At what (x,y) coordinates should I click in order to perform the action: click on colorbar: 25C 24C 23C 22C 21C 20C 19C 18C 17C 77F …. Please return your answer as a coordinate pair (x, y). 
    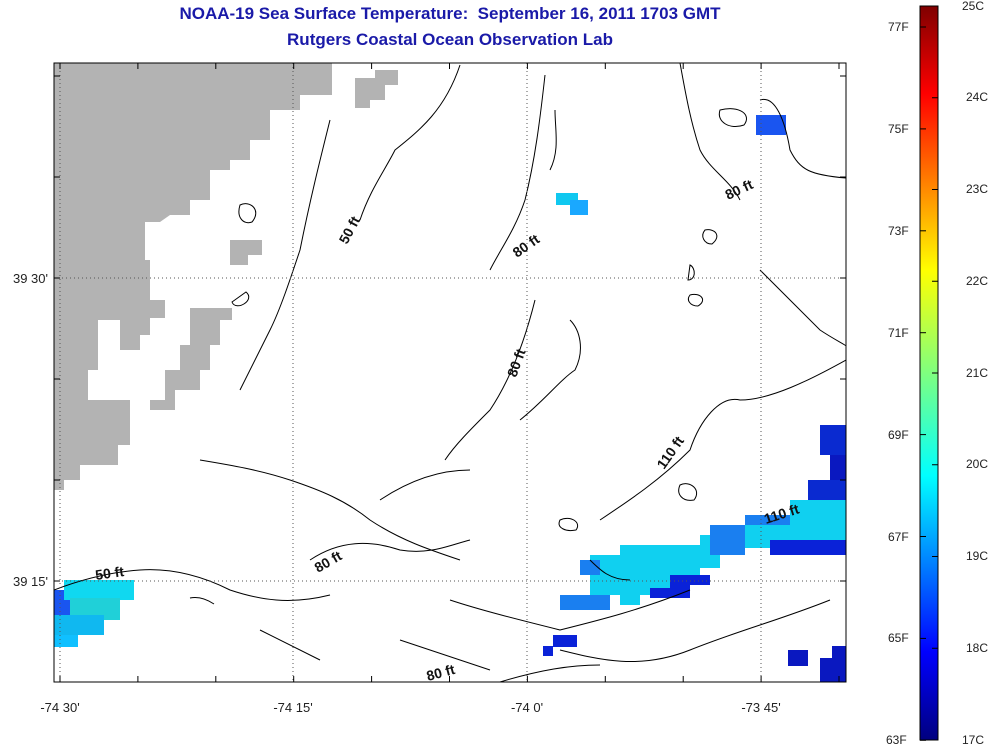
    Looking at the image, I should click on (937, 373).